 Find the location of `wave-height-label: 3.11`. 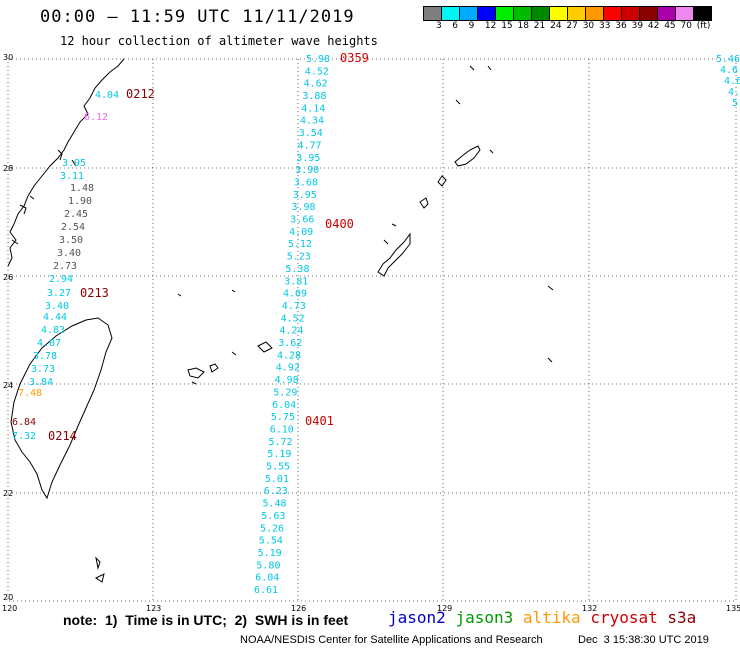

wave-height-label: 3.11 is located at coordinates (72, 176).